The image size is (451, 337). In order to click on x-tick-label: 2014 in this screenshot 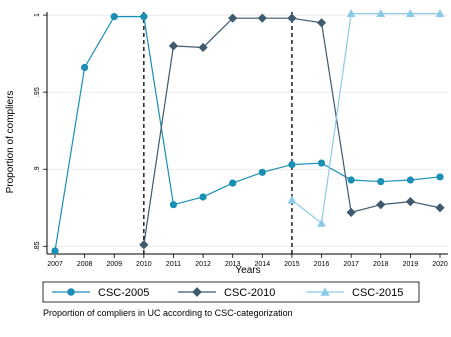, I will do `click(263, 264)`.